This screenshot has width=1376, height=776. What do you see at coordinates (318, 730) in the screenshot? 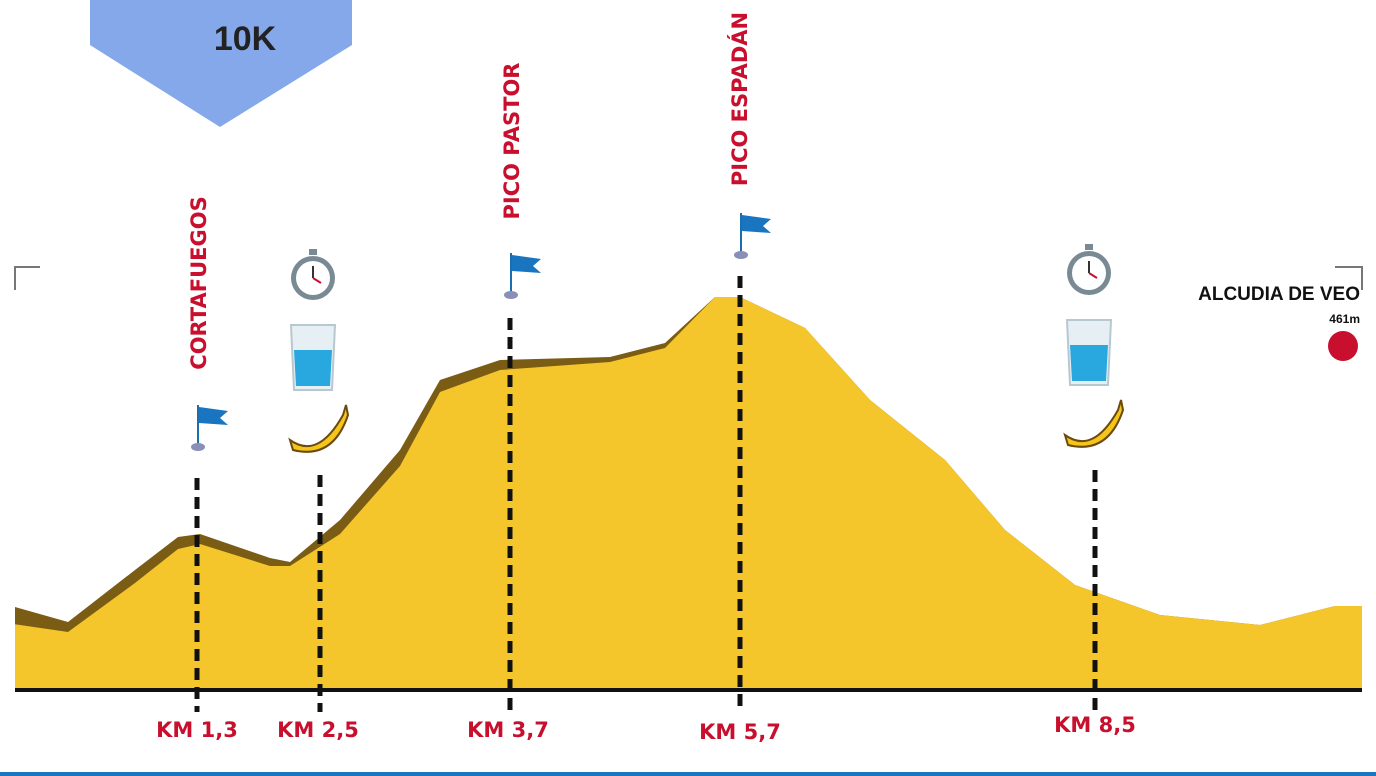
I see `km-label: KM 2,5` at bounding box center [318, 730].